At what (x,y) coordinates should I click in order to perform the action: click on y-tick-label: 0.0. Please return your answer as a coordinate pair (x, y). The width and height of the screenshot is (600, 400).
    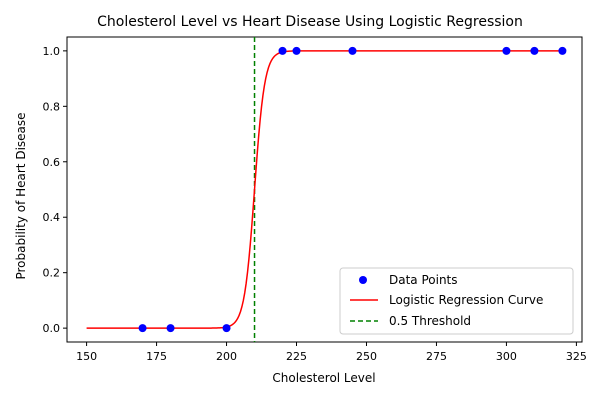
    Looking at the image, I should click on (52, 328).